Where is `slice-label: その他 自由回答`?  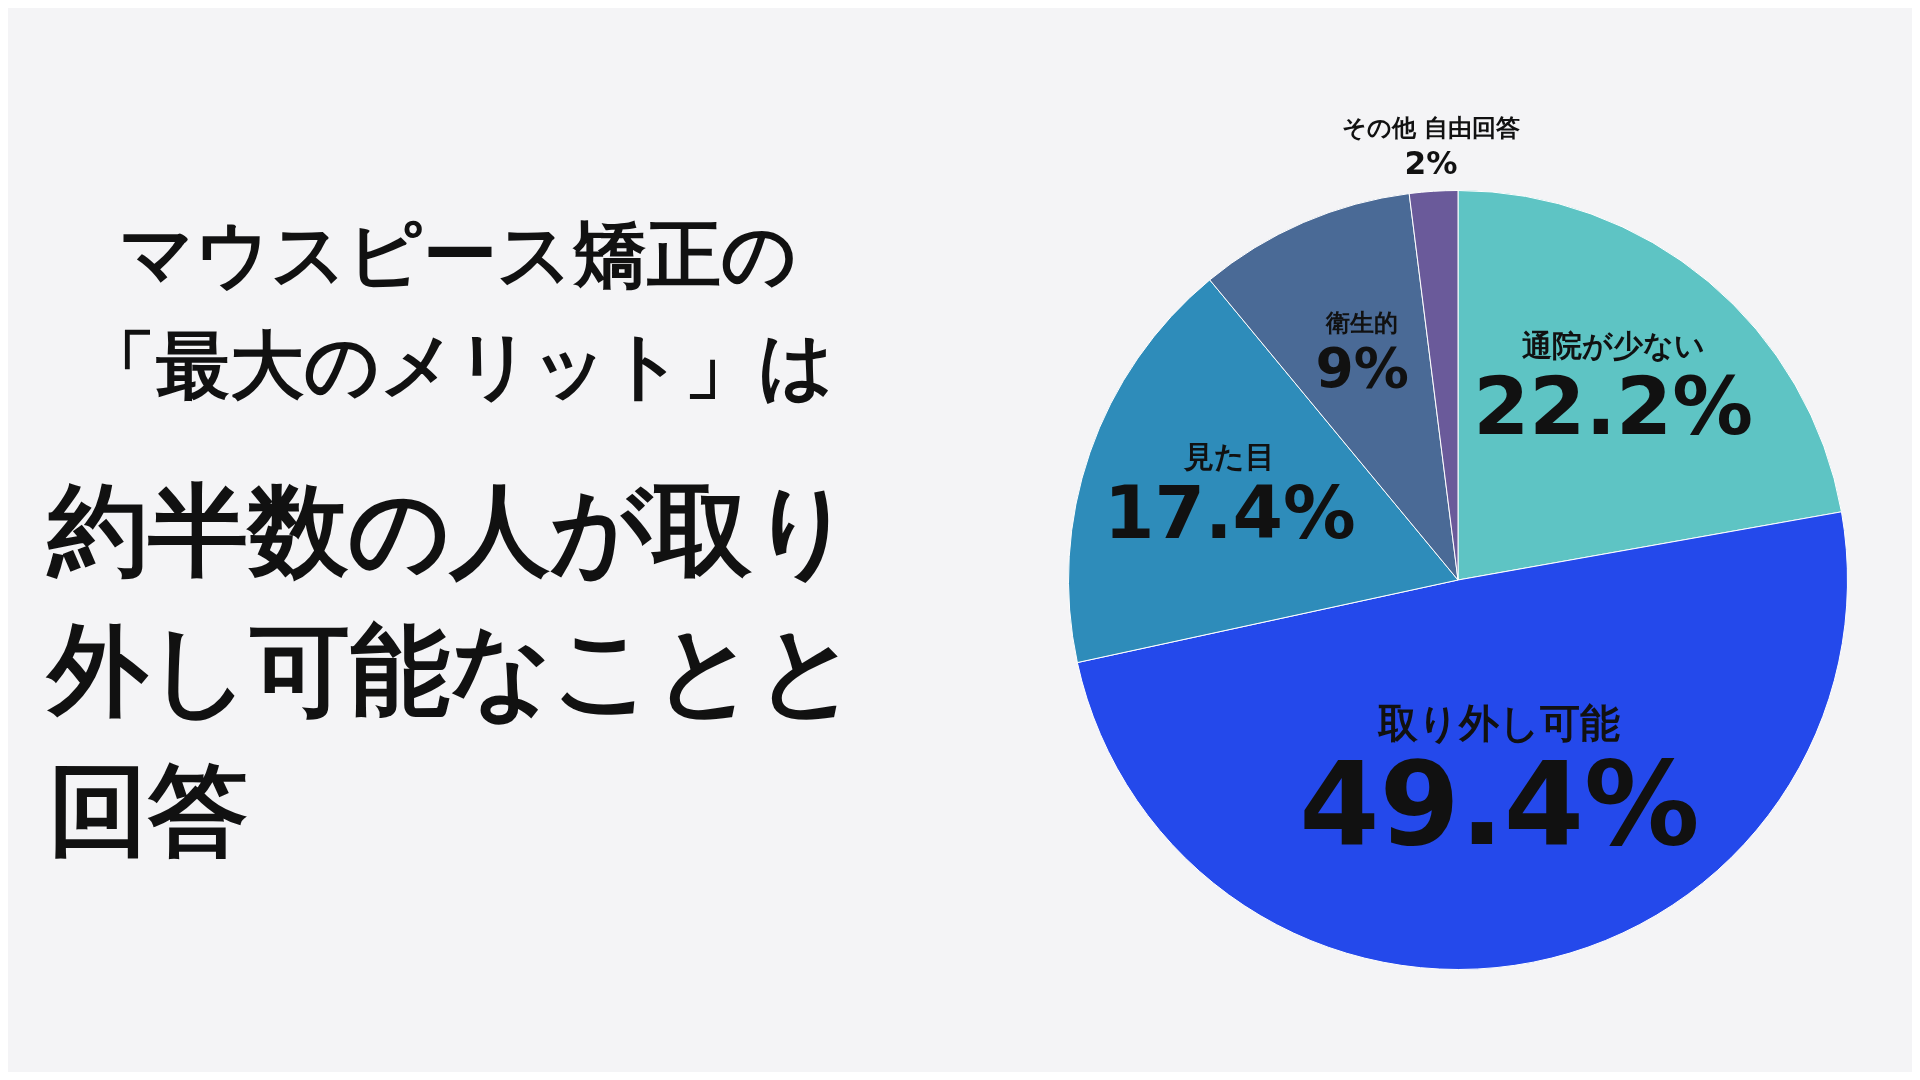
slice-label: その他 自由回答 is located at coordinates (1431, 127).